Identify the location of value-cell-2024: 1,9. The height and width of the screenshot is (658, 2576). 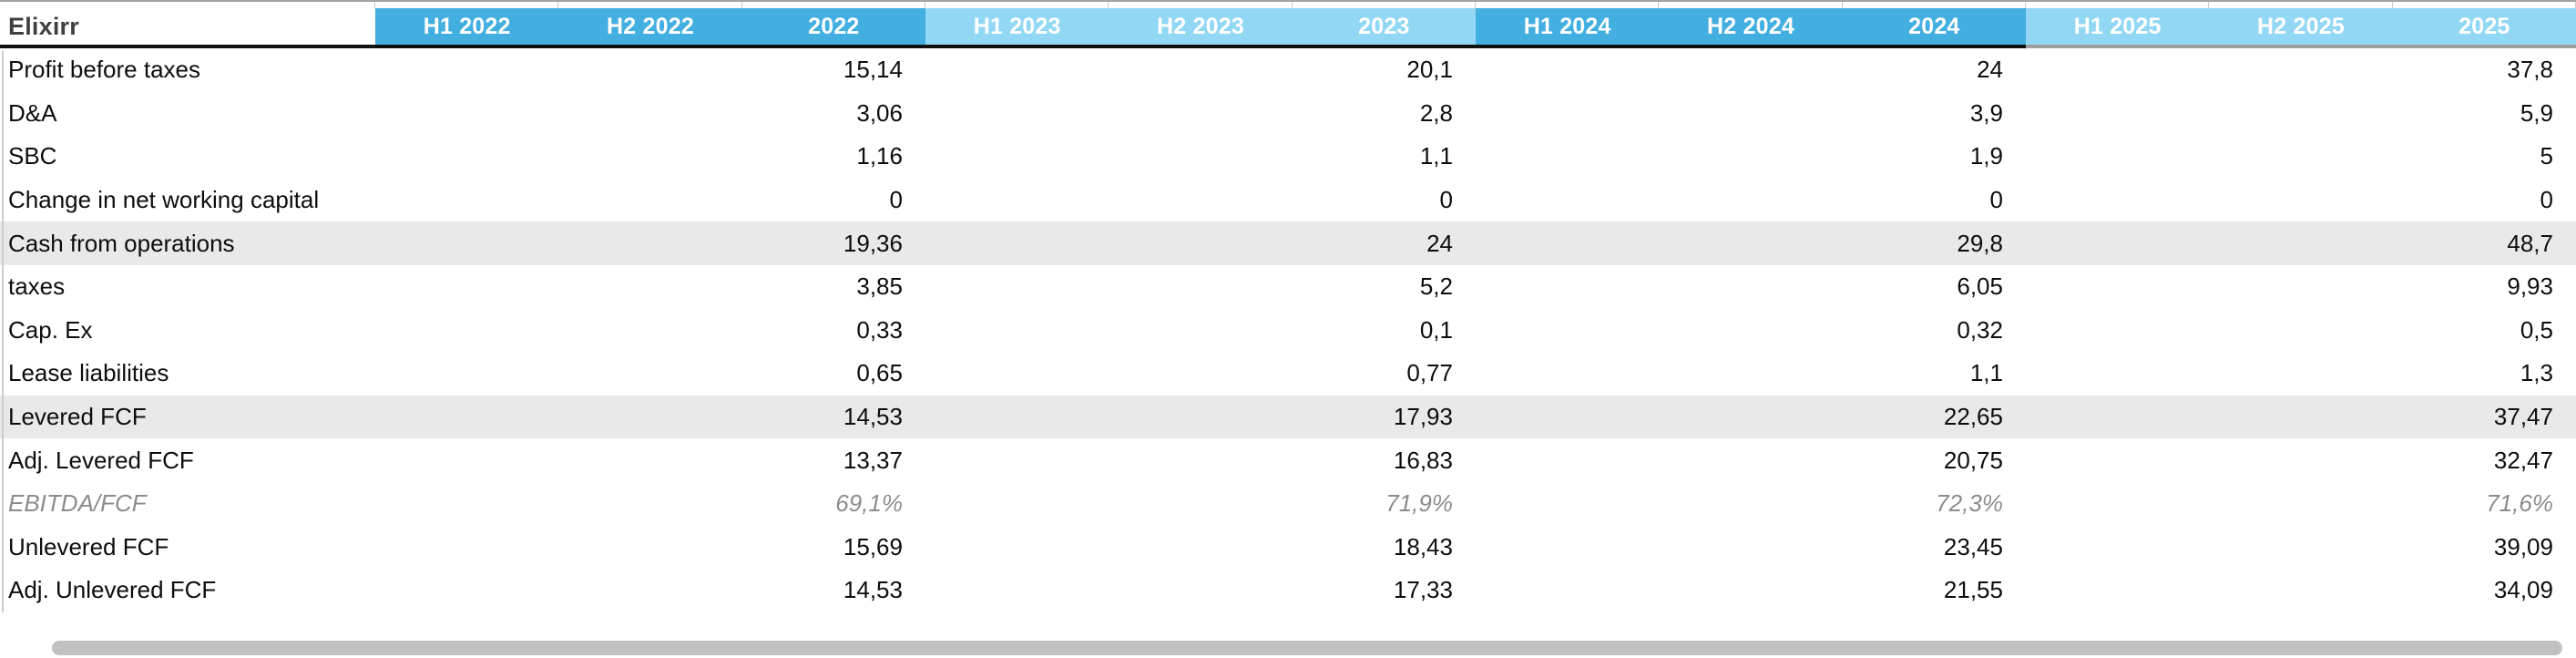
(1986, 156).